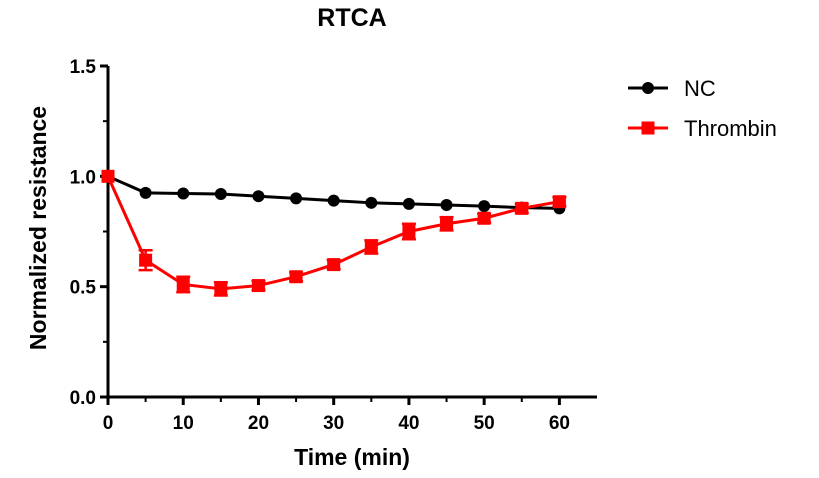  What do you see at coordinates (484, 423) in the screenshot?
I see `x-tick-label: 50` at bounding box center [484, 423].